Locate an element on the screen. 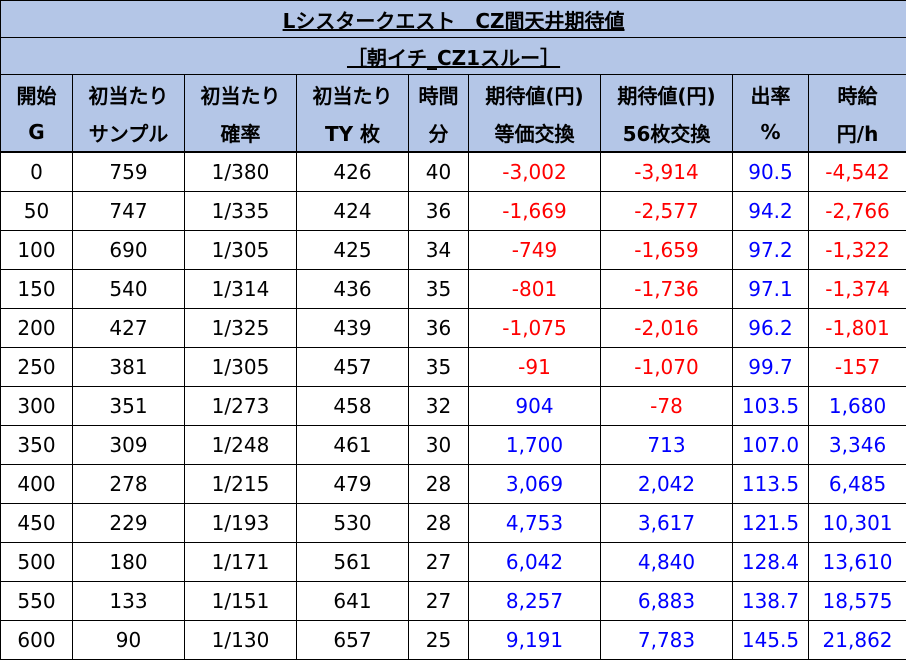  table-cell: 450 is located at coordinates (37, 523).